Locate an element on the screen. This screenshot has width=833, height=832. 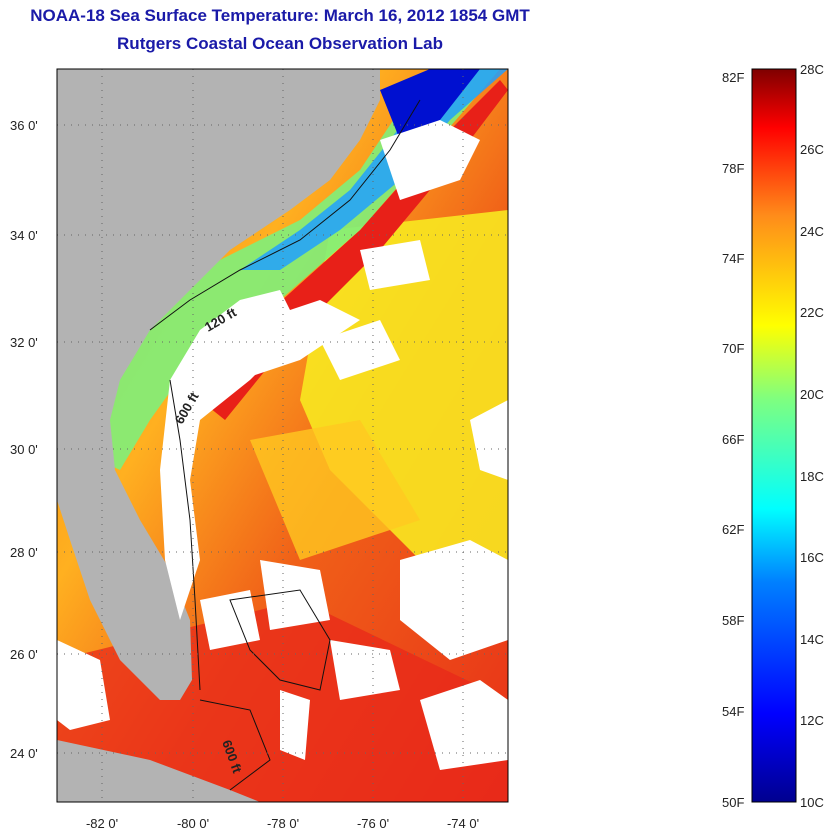
map-subtitle: Rutgers Coastal Ocean Observation Lab is located at coordinates (280, 43).